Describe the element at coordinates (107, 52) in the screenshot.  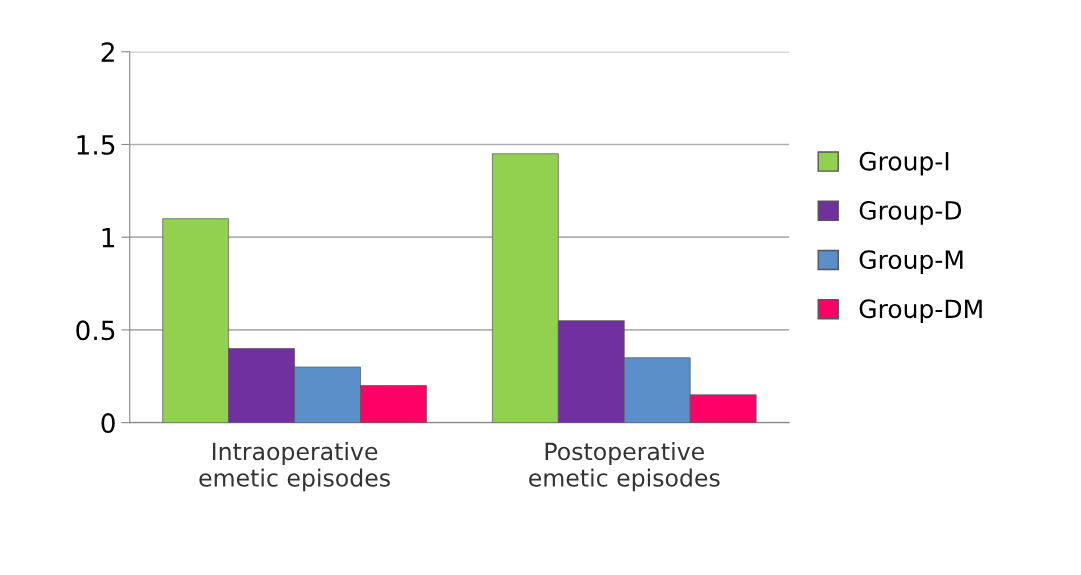
I see `y-tick-label: 2` at that location.